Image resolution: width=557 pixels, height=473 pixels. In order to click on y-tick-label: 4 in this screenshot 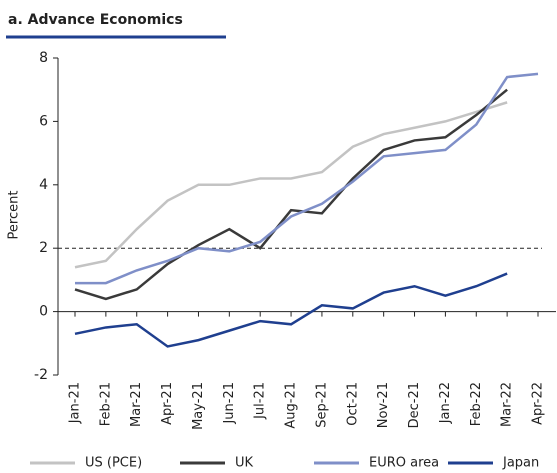, I will do `click(43, 185)`.